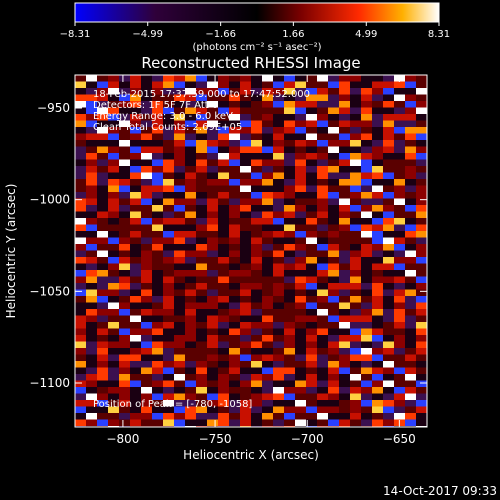  I want to click on colorbar-tick-label: −4.99, so click(147, 34).